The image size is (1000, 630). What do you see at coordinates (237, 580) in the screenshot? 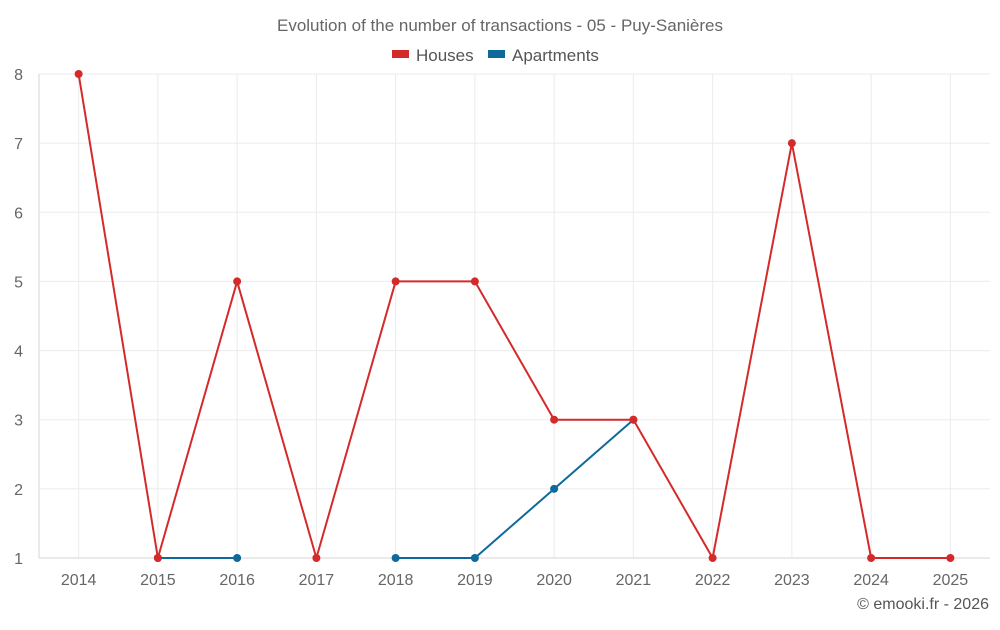
I see `x-tick-label: 2016` at bounding box center [237, 580].